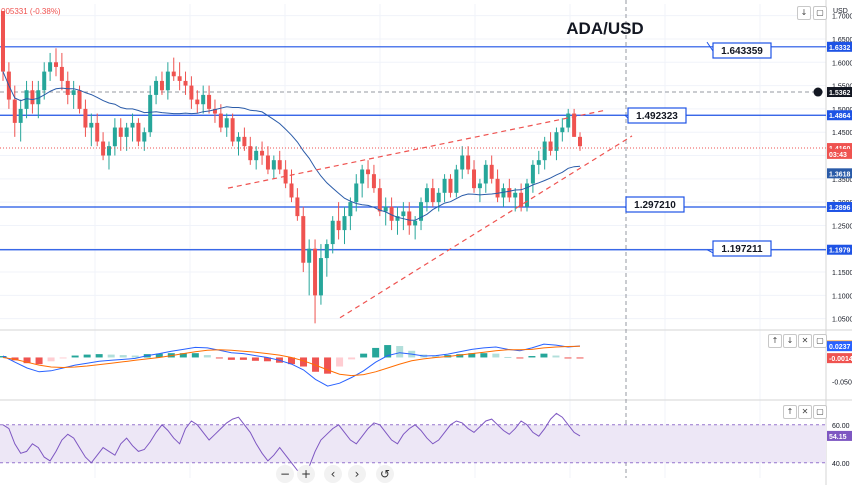 The height and width of the screenshot is (485, 852). I want to click on y-axis-tick-label: 1.7000, so click(842, 17).